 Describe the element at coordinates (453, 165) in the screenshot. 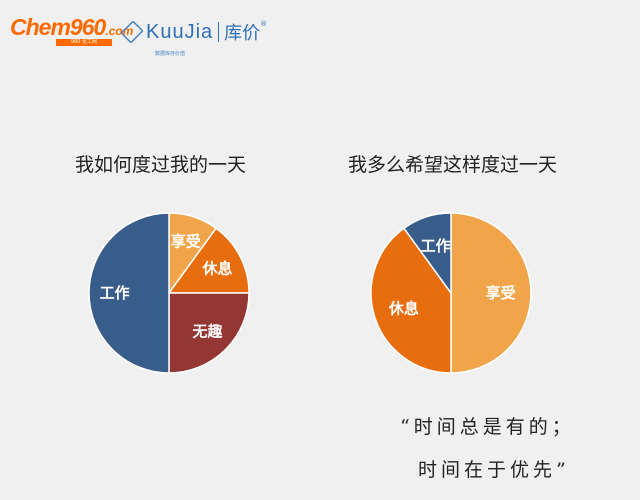

I see `right-chart-title: 我多么希望这样度过一天` at that location.